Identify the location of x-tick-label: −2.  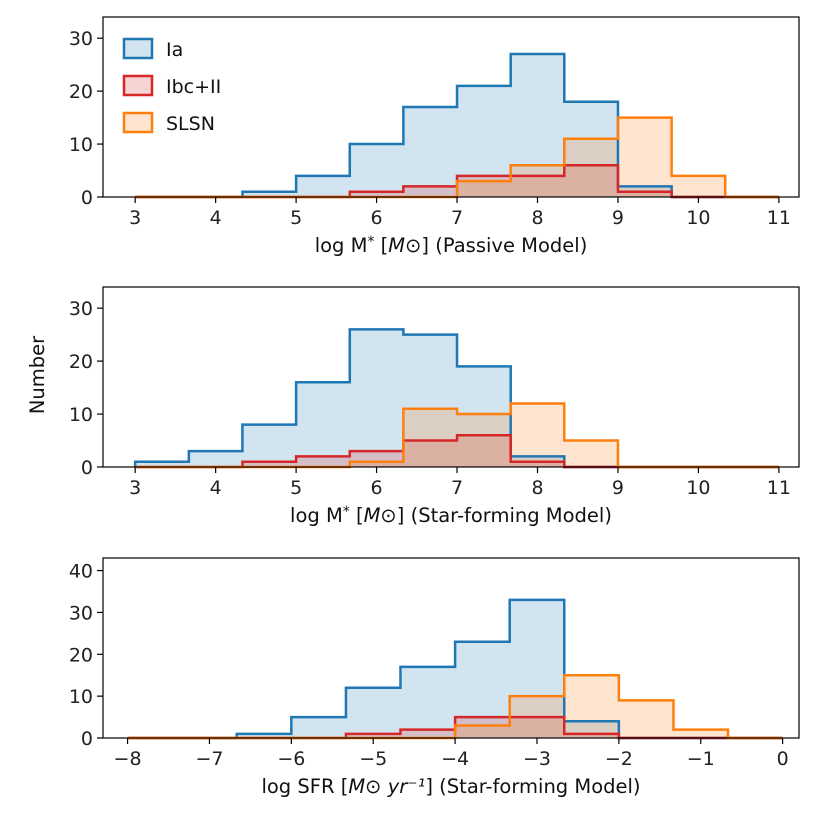
(619, 759).